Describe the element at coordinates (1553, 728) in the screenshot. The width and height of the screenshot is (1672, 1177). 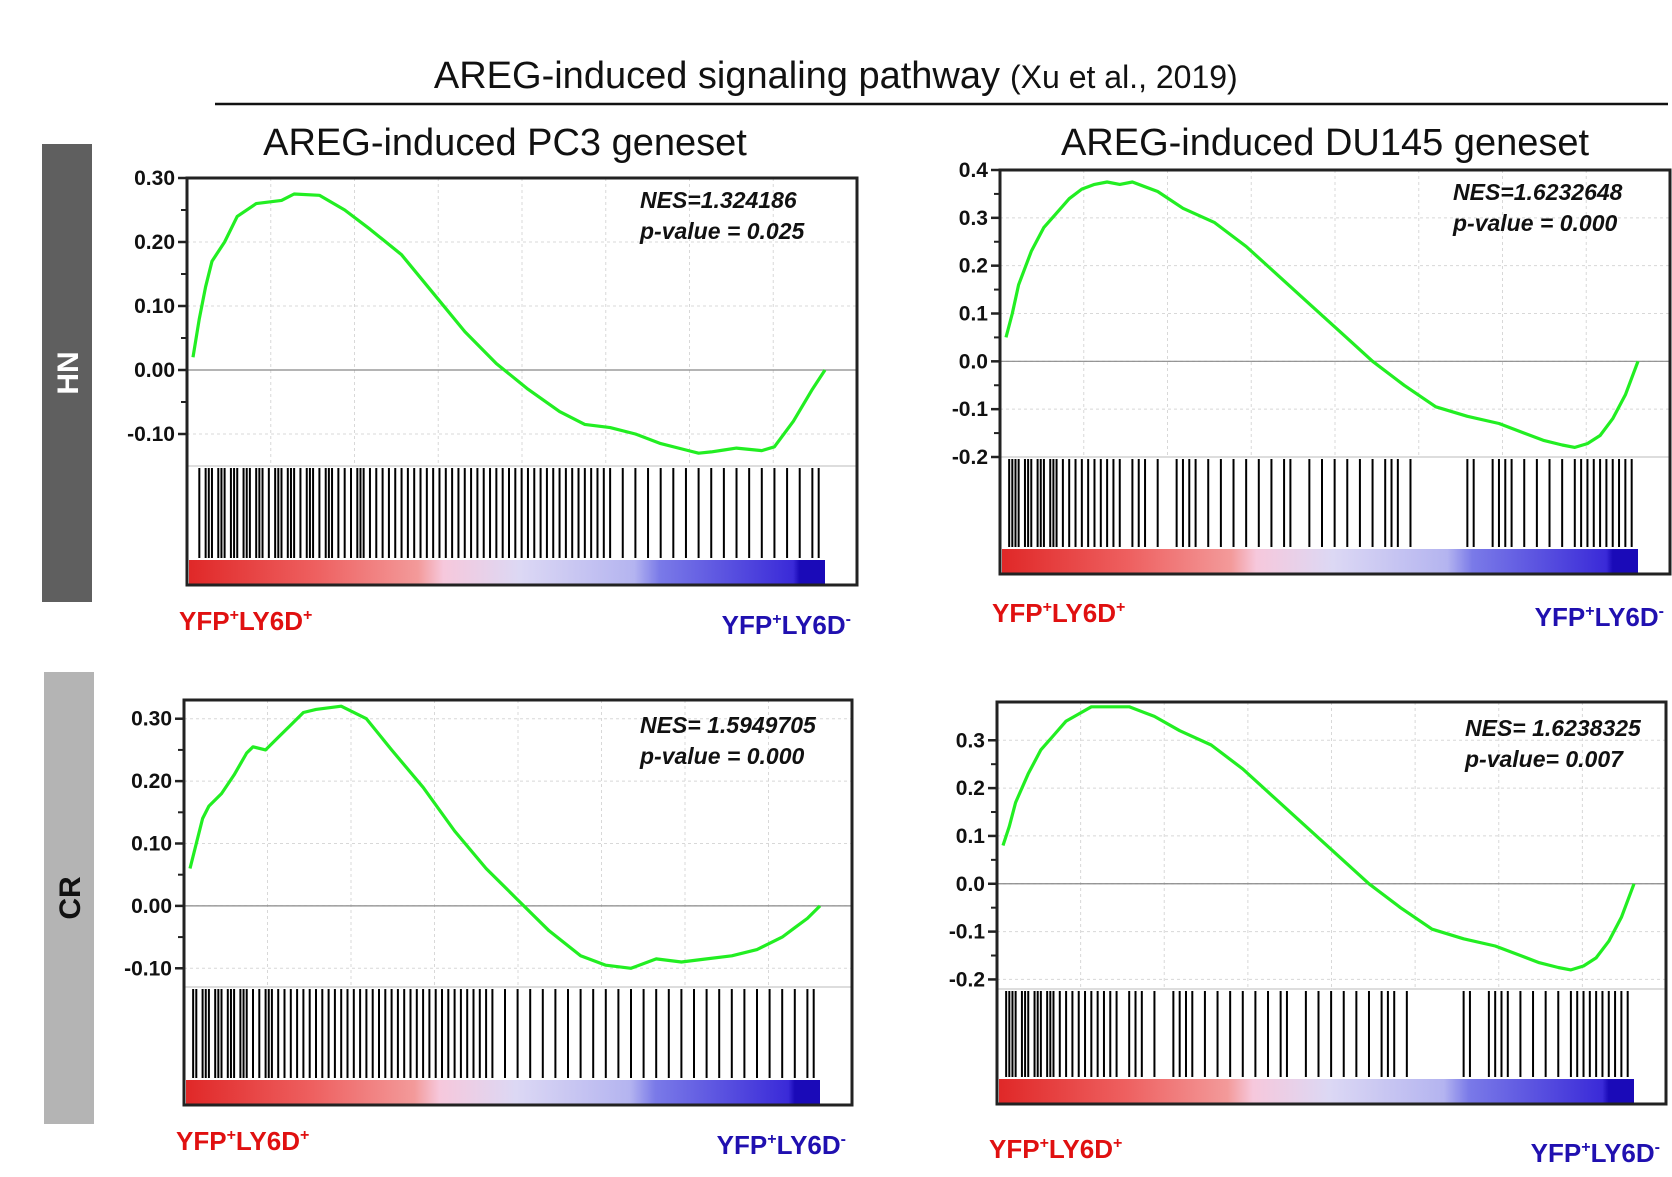
I see `nes-value: NES= 1.6238325` at that location.